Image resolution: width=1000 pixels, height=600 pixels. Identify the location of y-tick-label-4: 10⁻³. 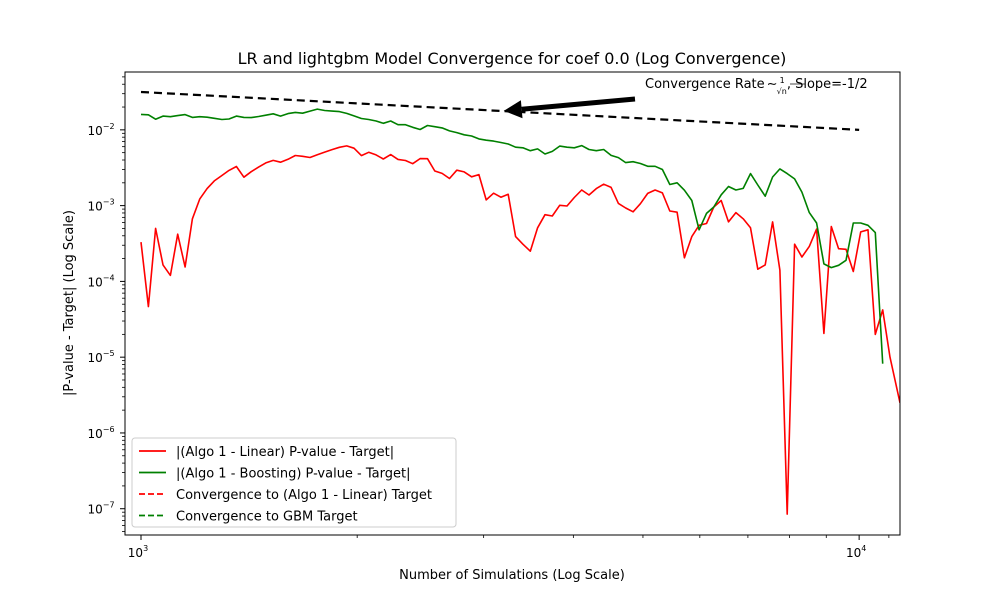
(100, 206).